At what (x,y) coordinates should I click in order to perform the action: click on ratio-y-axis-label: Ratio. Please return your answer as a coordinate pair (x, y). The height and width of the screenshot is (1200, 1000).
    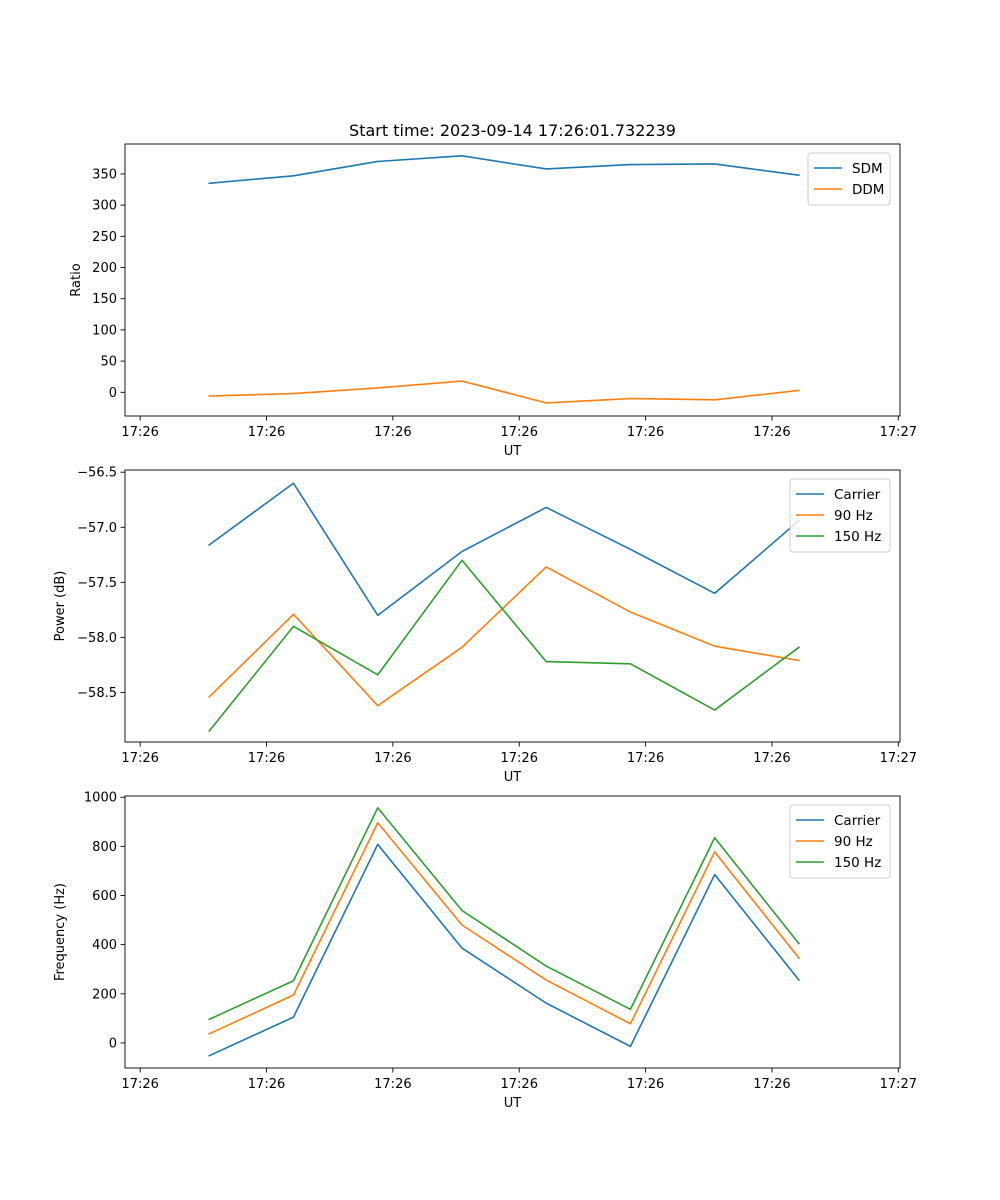
    Looking at the image, I should click on (76, 279).